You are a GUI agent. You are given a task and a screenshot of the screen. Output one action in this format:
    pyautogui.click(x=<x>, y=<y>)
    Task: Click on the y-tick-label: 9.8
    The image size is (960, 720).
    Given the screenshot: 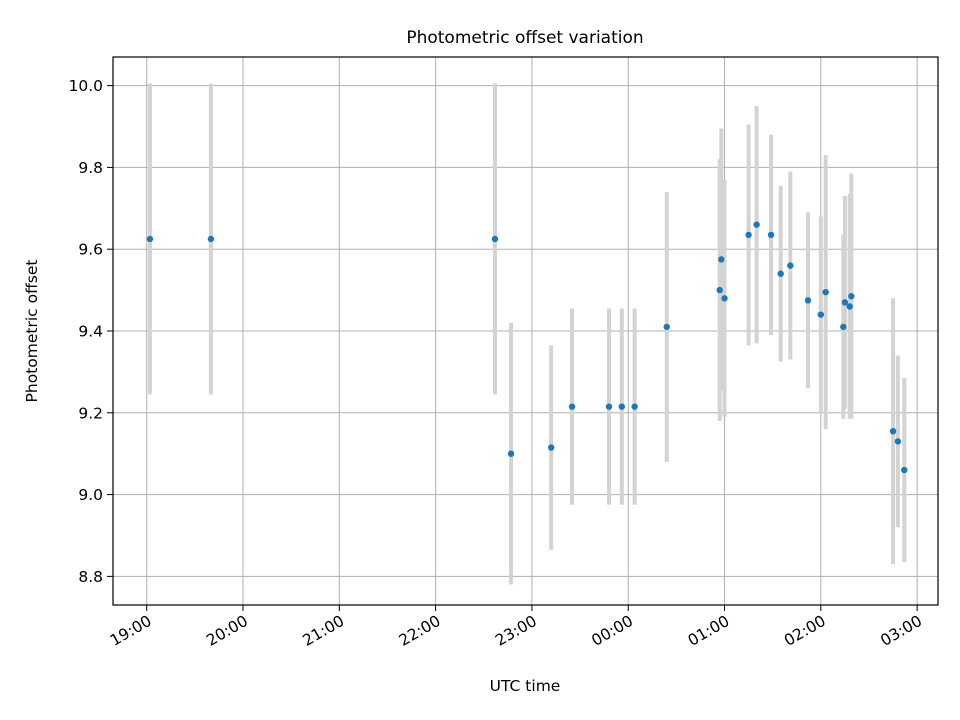 What is the action you would take?
    pyautogui.click(x=90, y=168)
    